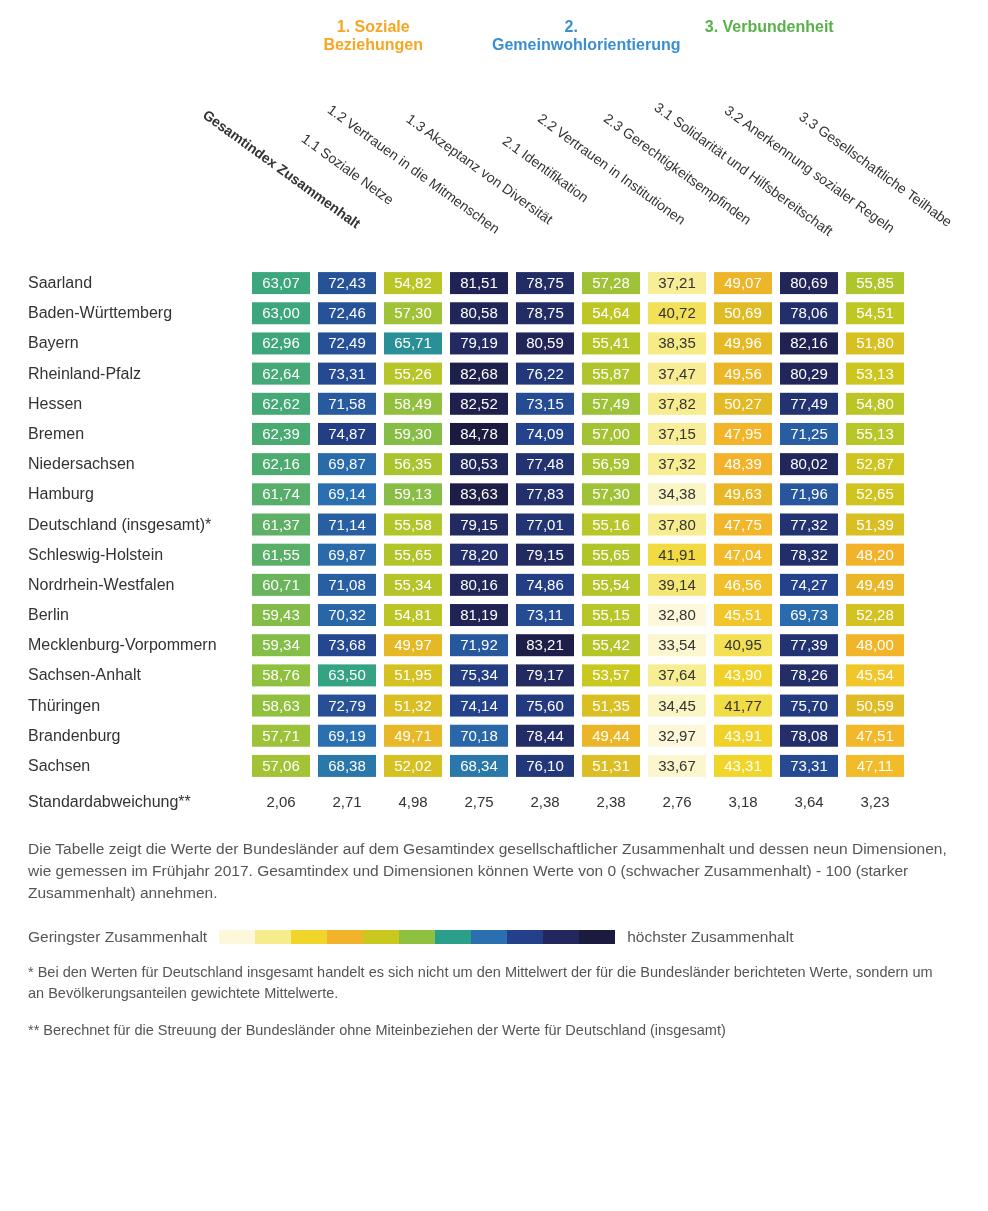 This screenshot has width=988, height=1211. I want to click on data-label: 59,13, so click(413, 494).